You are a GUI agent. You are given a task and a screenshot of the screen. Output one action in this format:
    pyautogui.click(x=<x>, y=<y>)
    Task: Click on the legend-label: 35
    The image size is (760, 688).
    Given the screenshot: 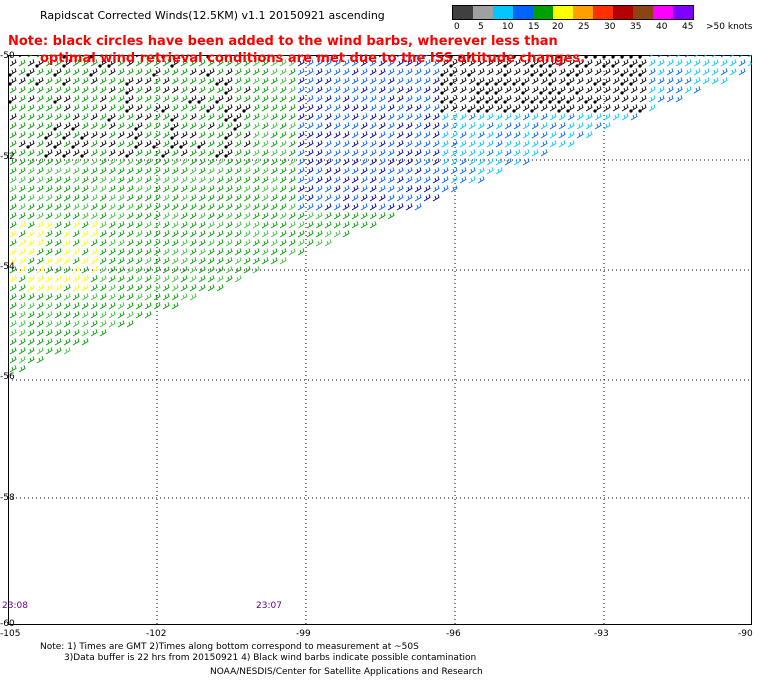 What is the action you would take?
    pyautogui.click(x=636, y=27)
    